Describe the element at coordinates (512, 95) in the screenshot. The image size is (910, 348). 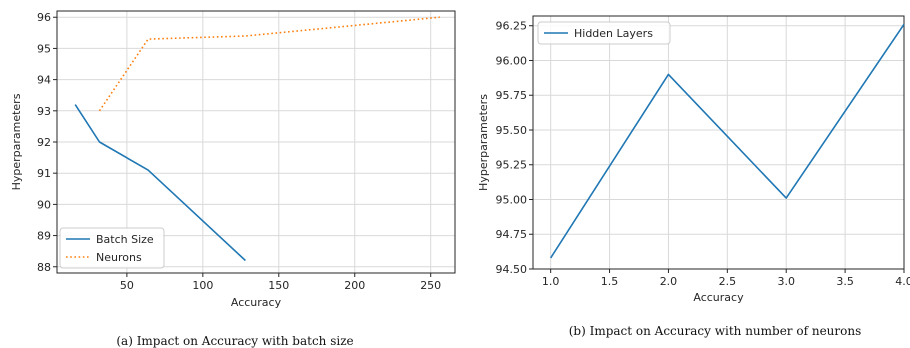
I see `y-tick-label: 95.75` at that location.